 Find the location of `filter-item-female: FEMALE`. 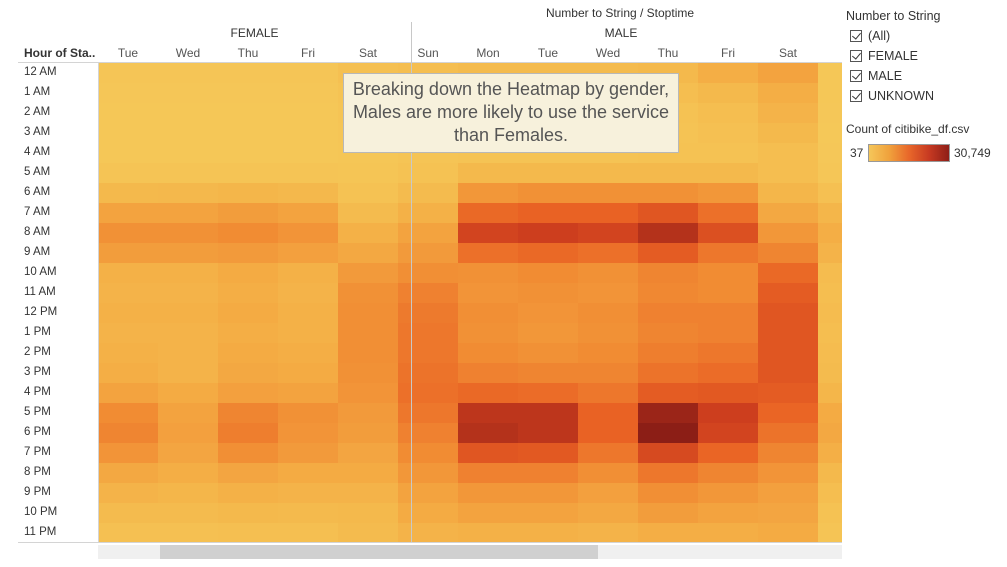

filter-item-female: FEMALE is located at coordinates (884, 57).